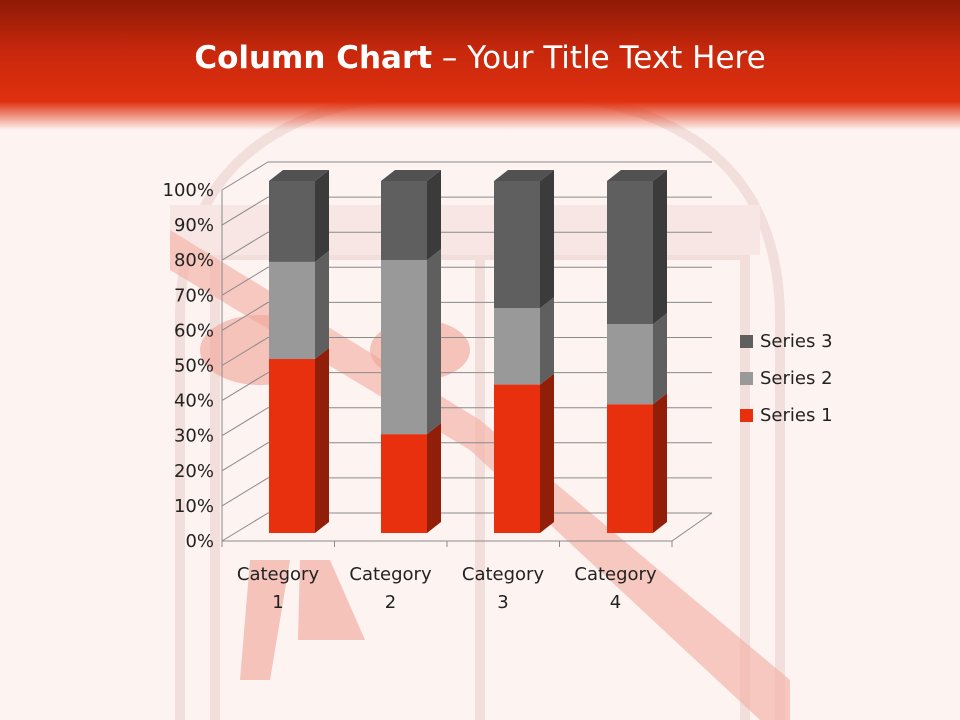  I want to click on legend-label: Series 2, so click(796, 378).